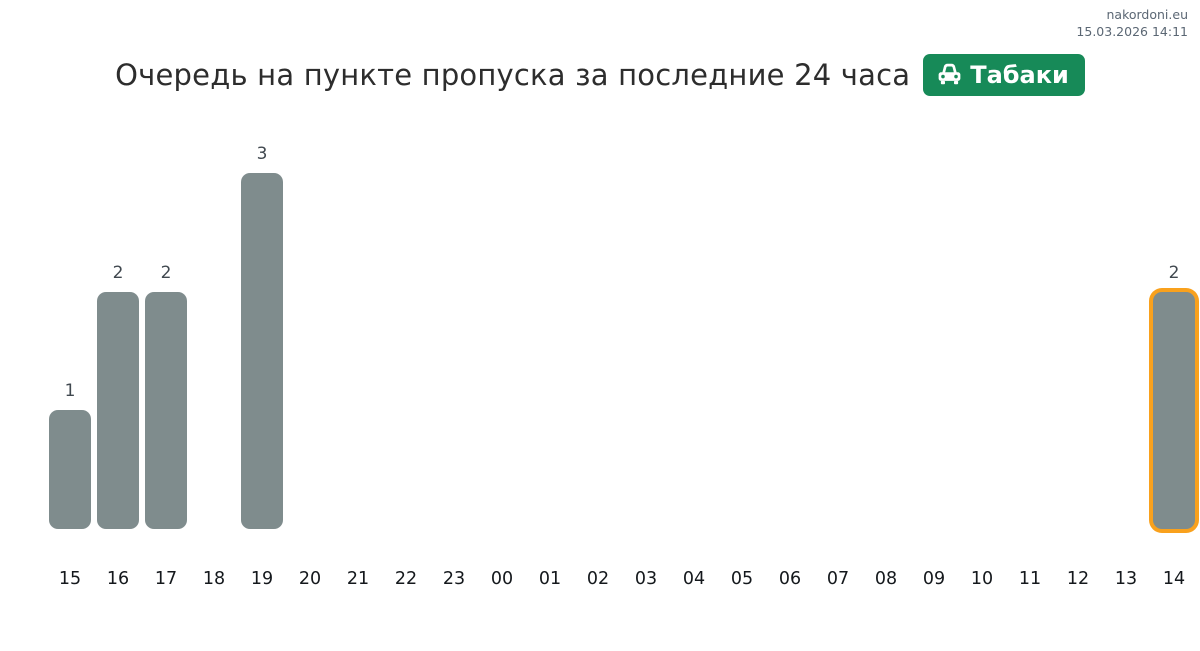 The height and width of the screenshot is (651, 1200). Describe the element at coordinates (70, 391) in the screenshot. I see `bar-value-label: 1` at that location.